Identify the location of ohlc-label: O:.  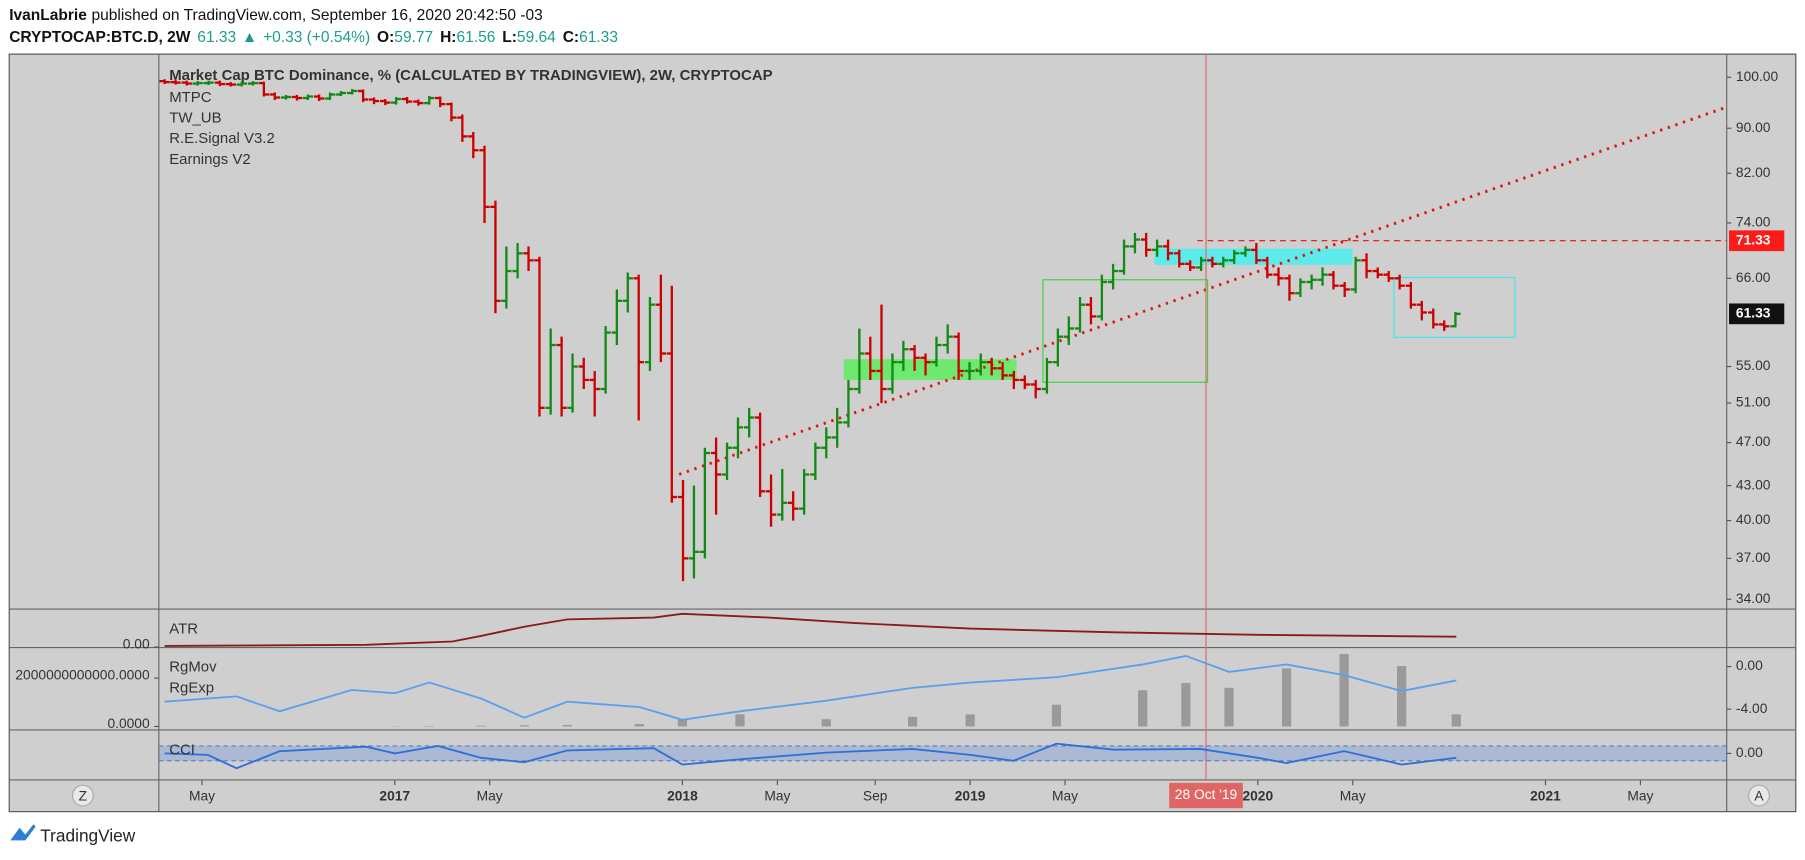
(385, 37).